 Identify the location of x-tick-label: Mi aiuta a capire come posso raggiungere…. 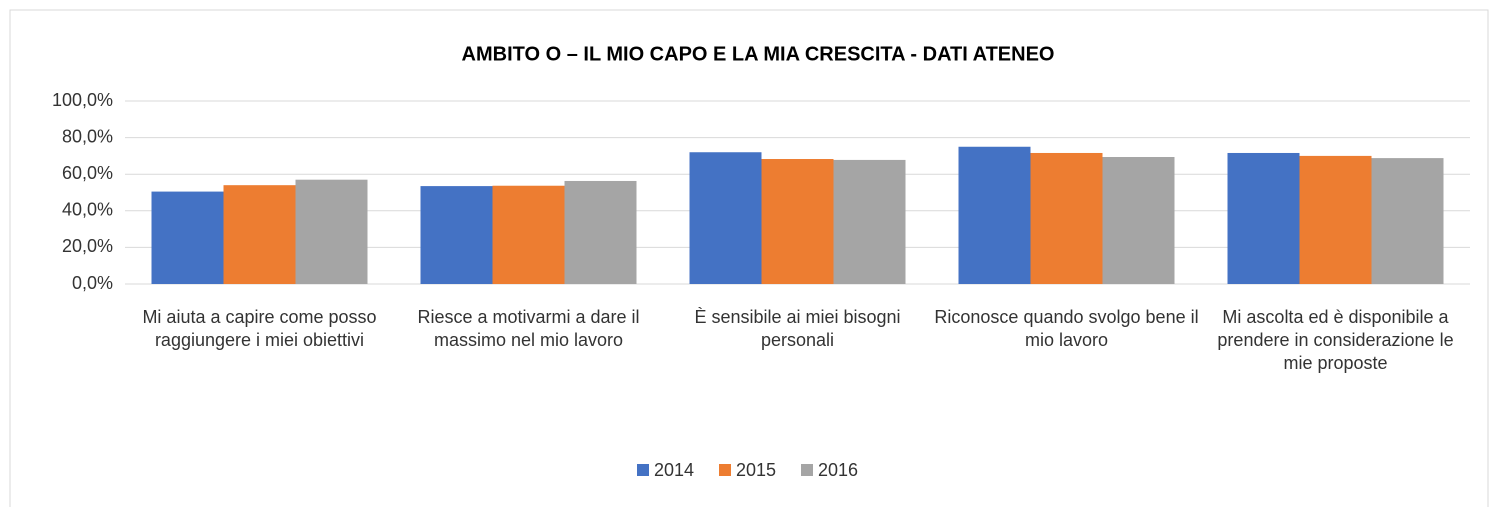
(259, 328).